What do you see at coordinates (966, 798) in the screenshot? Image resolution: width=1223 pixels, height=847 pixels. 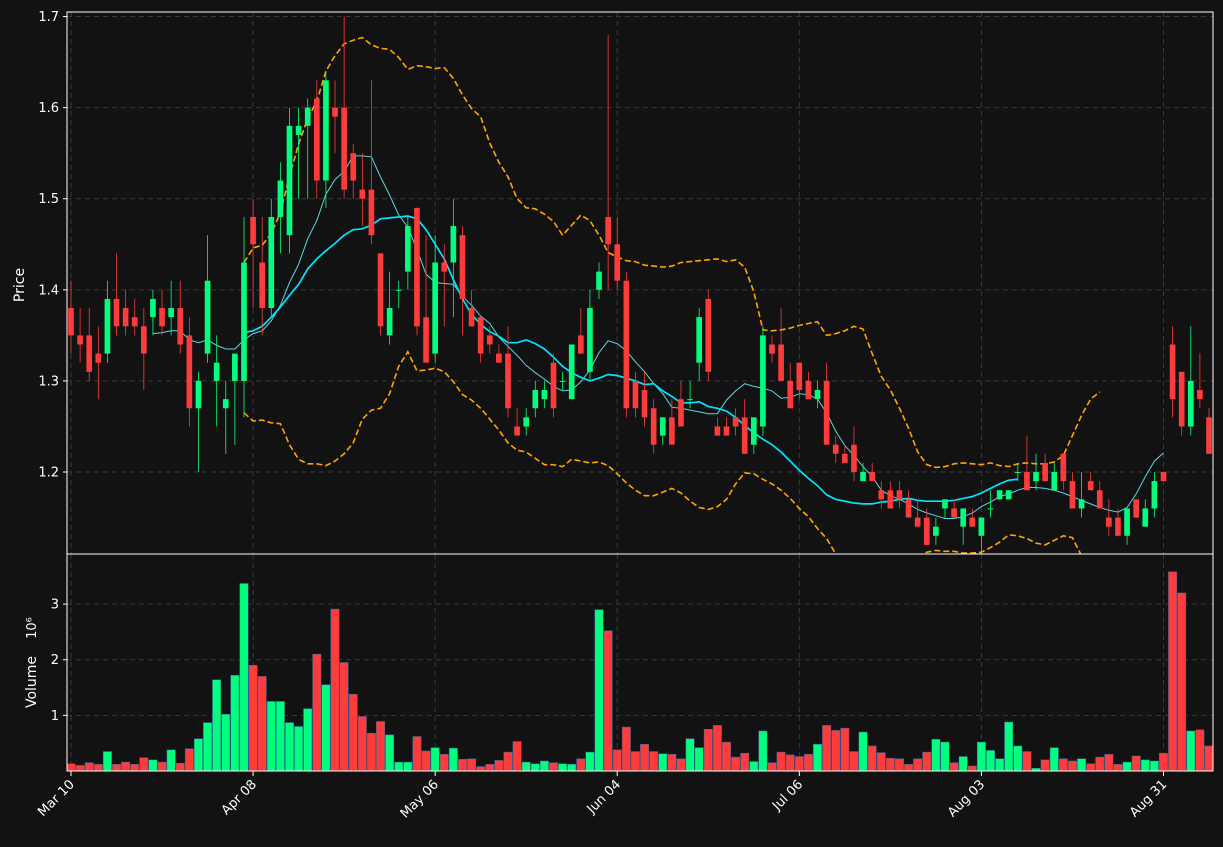 I see `date-tick-label: Aug 03` at bounding box center [966, 798].